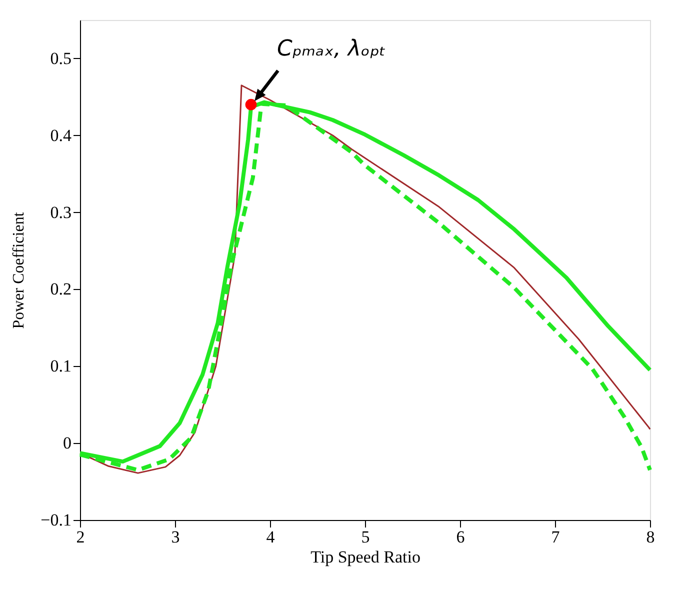 The width and height of the screenshot is (688, 593). I want to click on x-tick-label: 7, so click(555, 537).